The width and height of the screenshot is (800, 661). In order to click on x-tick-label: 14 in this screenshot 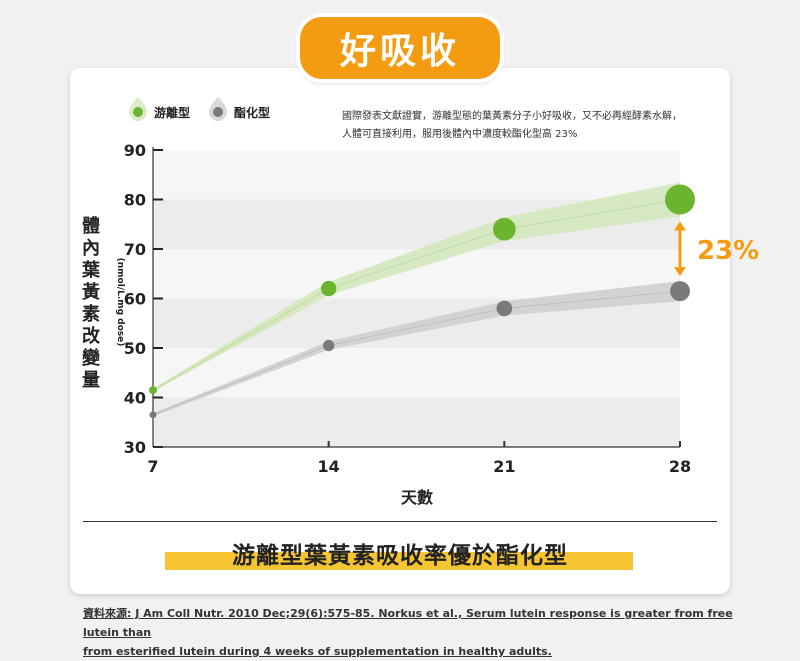, I will do `click(329, 466)`.